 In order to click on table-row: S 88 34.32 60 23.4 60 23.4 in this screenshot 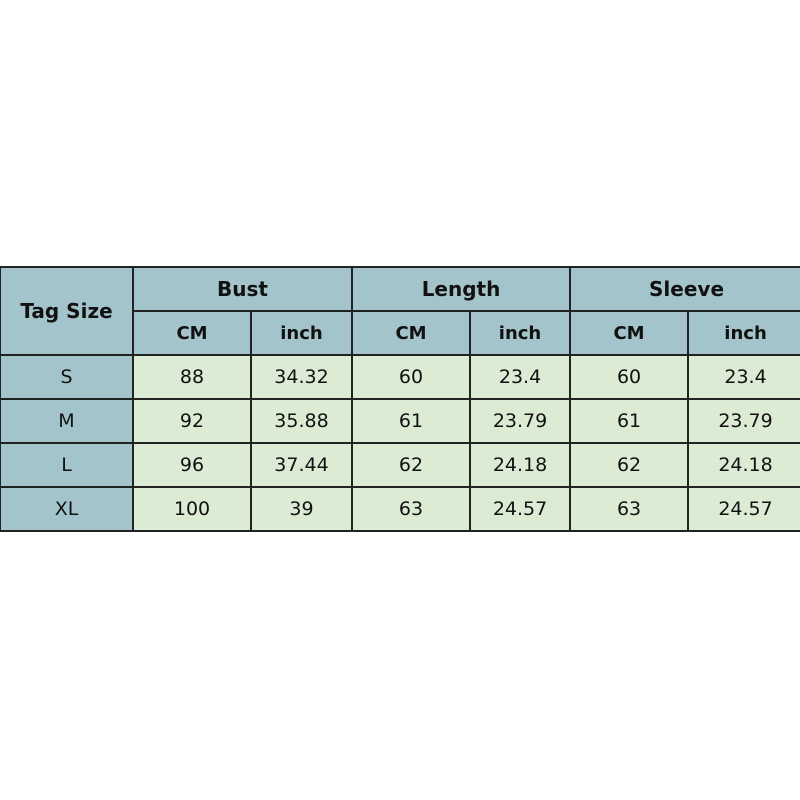, I will do `click(400, 377)`.